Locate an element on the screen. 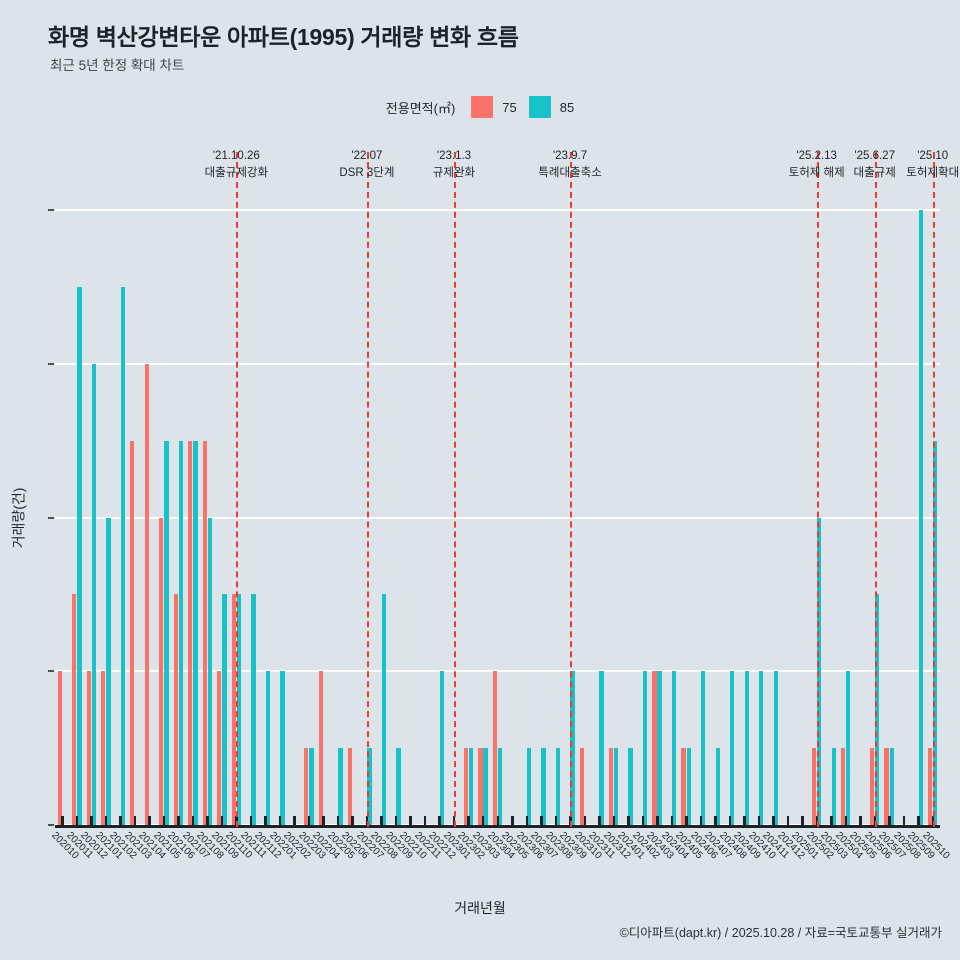 This screenshot has width=960, height=960. legend-item-75: 75 is located at coordinates (494, 107).